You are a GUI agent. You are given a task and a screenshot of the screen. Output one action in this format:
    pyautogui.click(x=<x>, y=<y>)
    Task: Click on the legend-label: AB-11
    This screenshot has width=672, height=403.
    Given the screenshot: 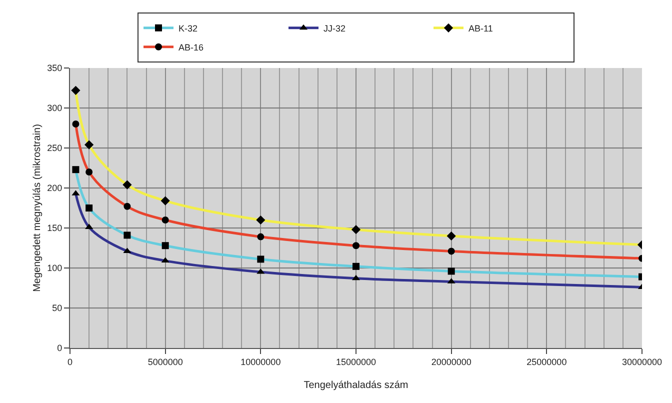 What is the action you would take?
    pyautogui.click(x=480, y=28)
    